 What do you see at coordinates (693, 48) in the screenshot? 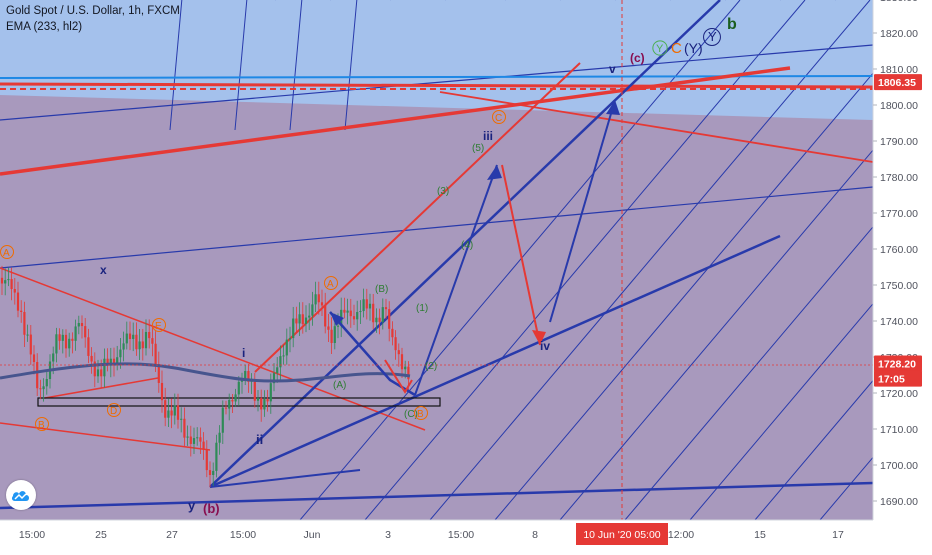
I see `wave-label: (Y)` at bounding box center [693, 48].